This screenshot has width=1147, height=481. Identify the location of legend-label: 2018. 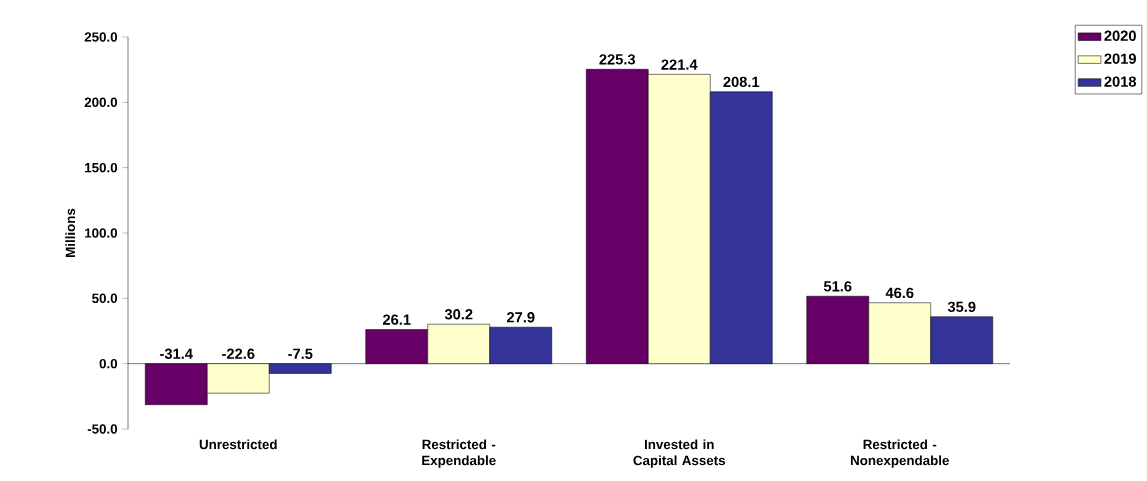
(1120, 81).